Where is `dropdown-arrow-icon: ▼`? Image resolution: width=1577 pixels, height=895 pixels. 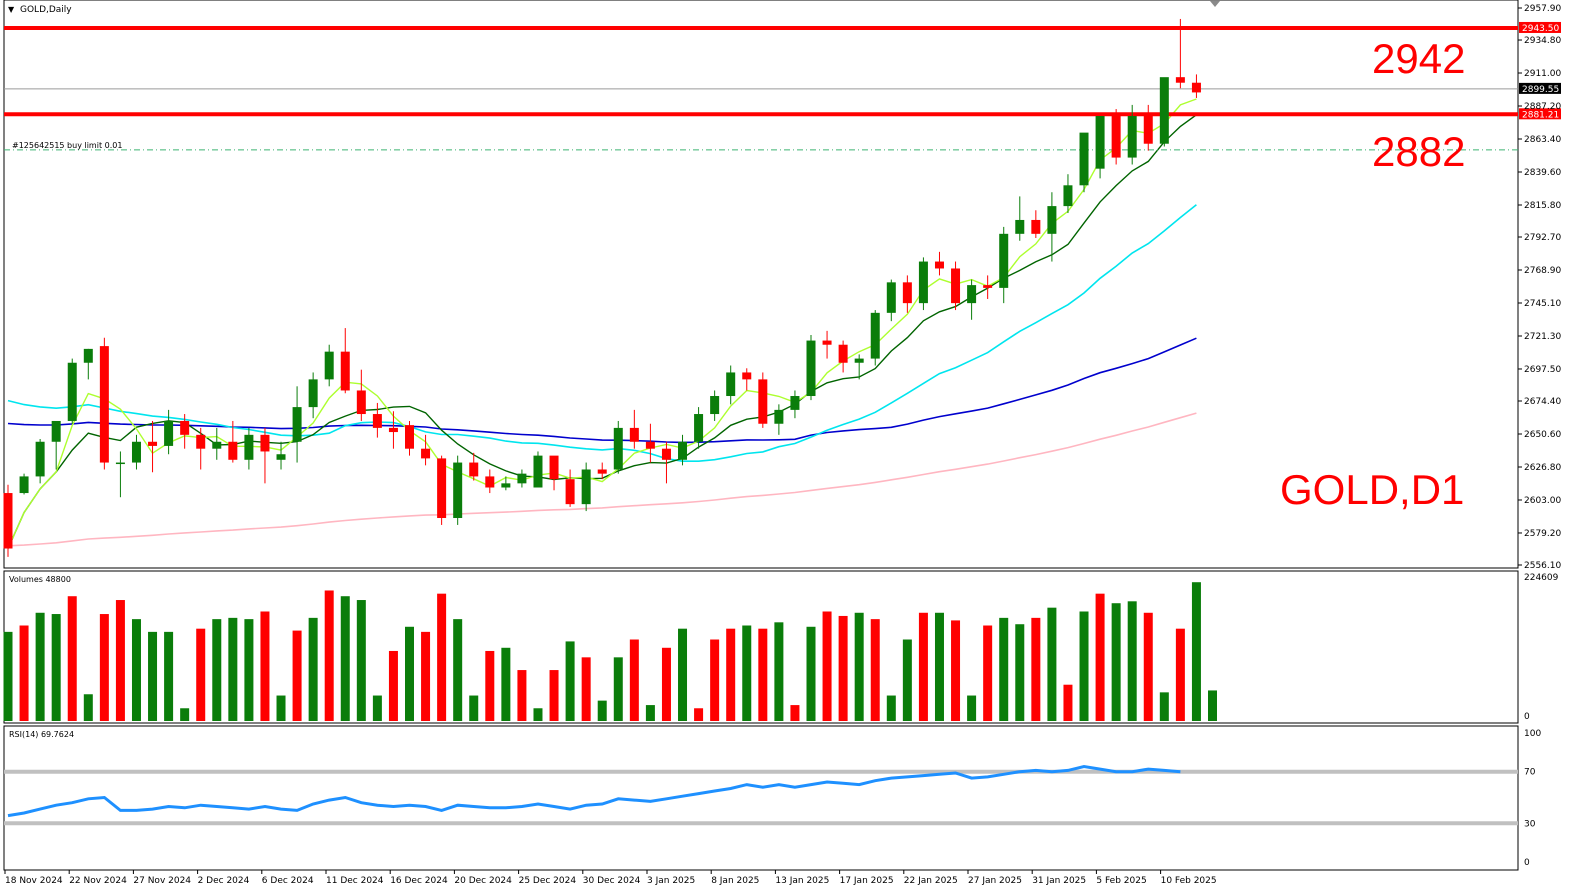 dropdown-arrow-icon: ▼ is located at coordinates (11, 9).